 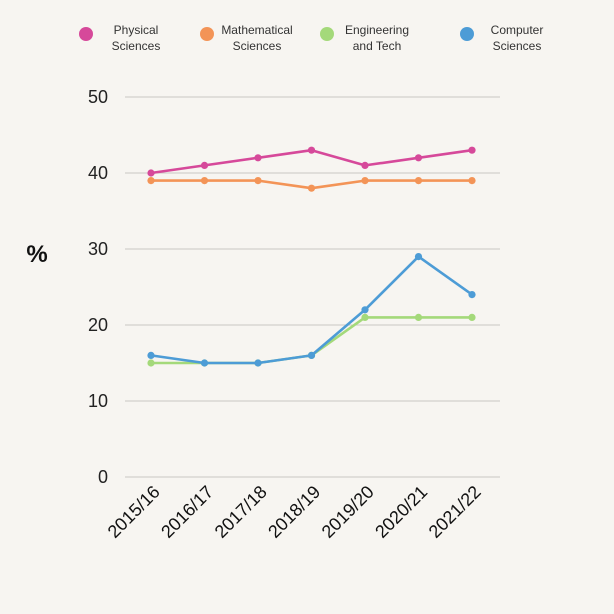 What do you see at coordinates (364, 38) in the screenshot?
I see `legend-item: Engineering and Tech` at bounding box center [364, 38].